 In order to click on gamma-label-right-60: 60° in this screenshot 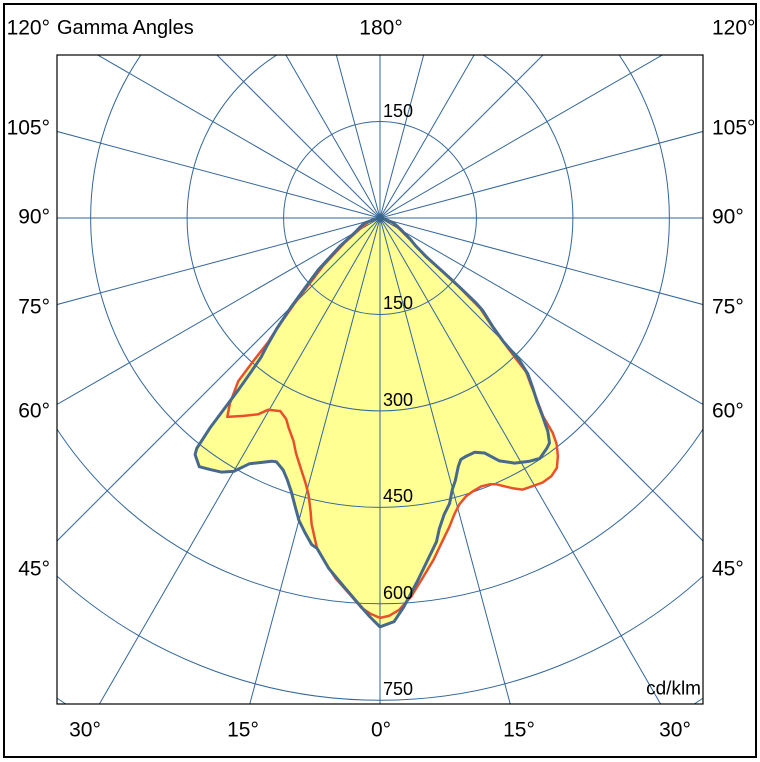, I will do `click(728, 411)`.